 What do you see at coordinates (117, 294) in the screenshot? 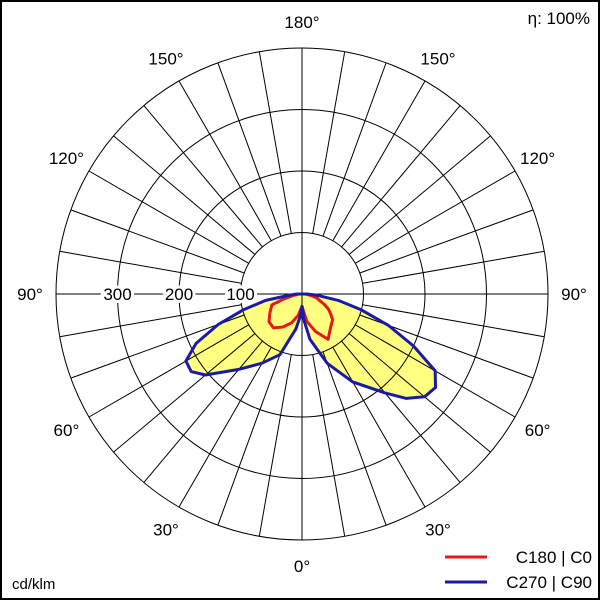
I see `radial-tick-label: 300` at bounding box center [117, 294].